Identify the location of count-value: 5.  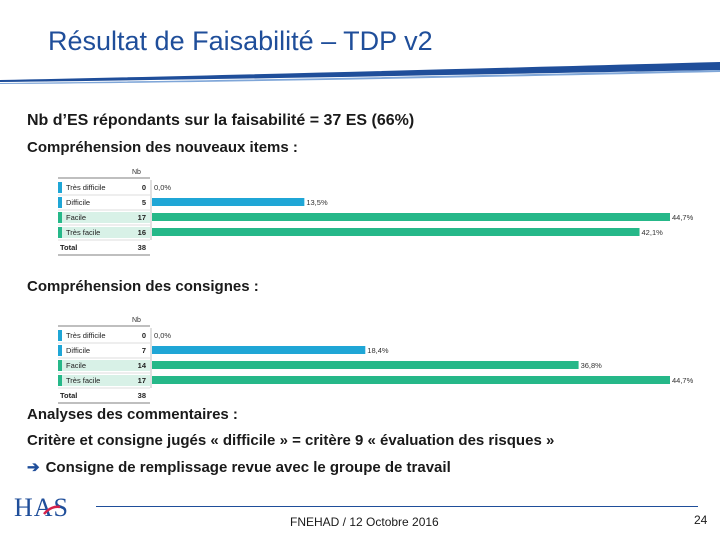
(144, 202).